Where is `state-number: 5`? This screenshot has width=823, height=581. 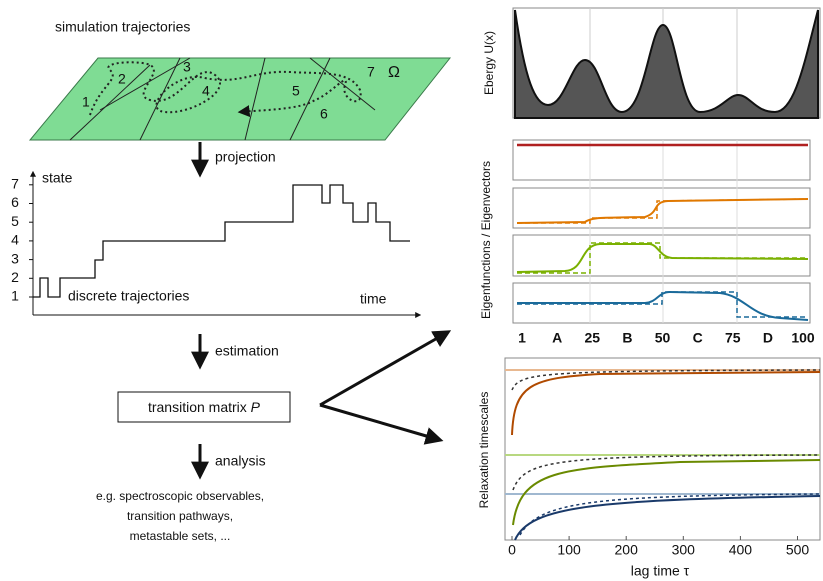
state-number: 5 is located at coordinates (296, 91).